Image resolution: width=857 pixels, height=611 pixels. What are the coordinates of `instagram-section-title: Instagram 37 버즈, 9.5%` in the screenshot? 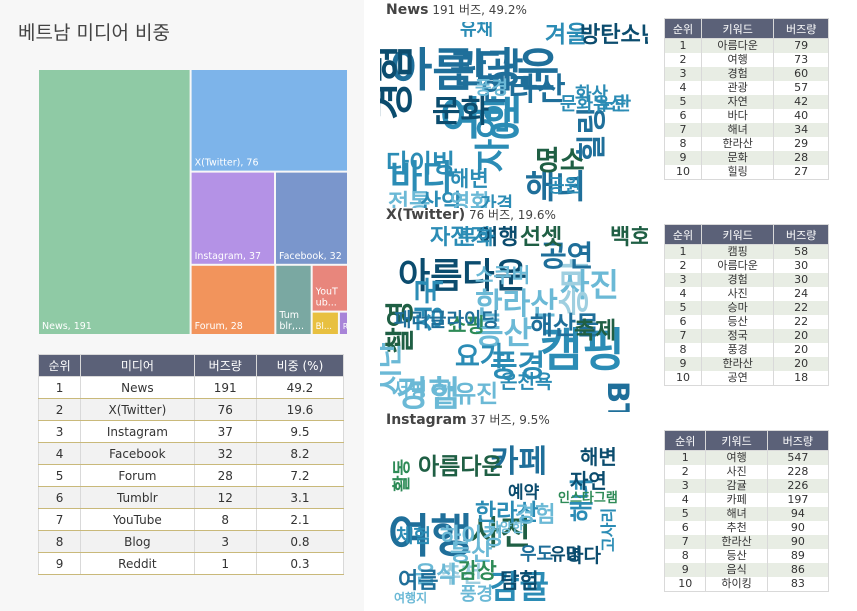 It's located at (468, 419).